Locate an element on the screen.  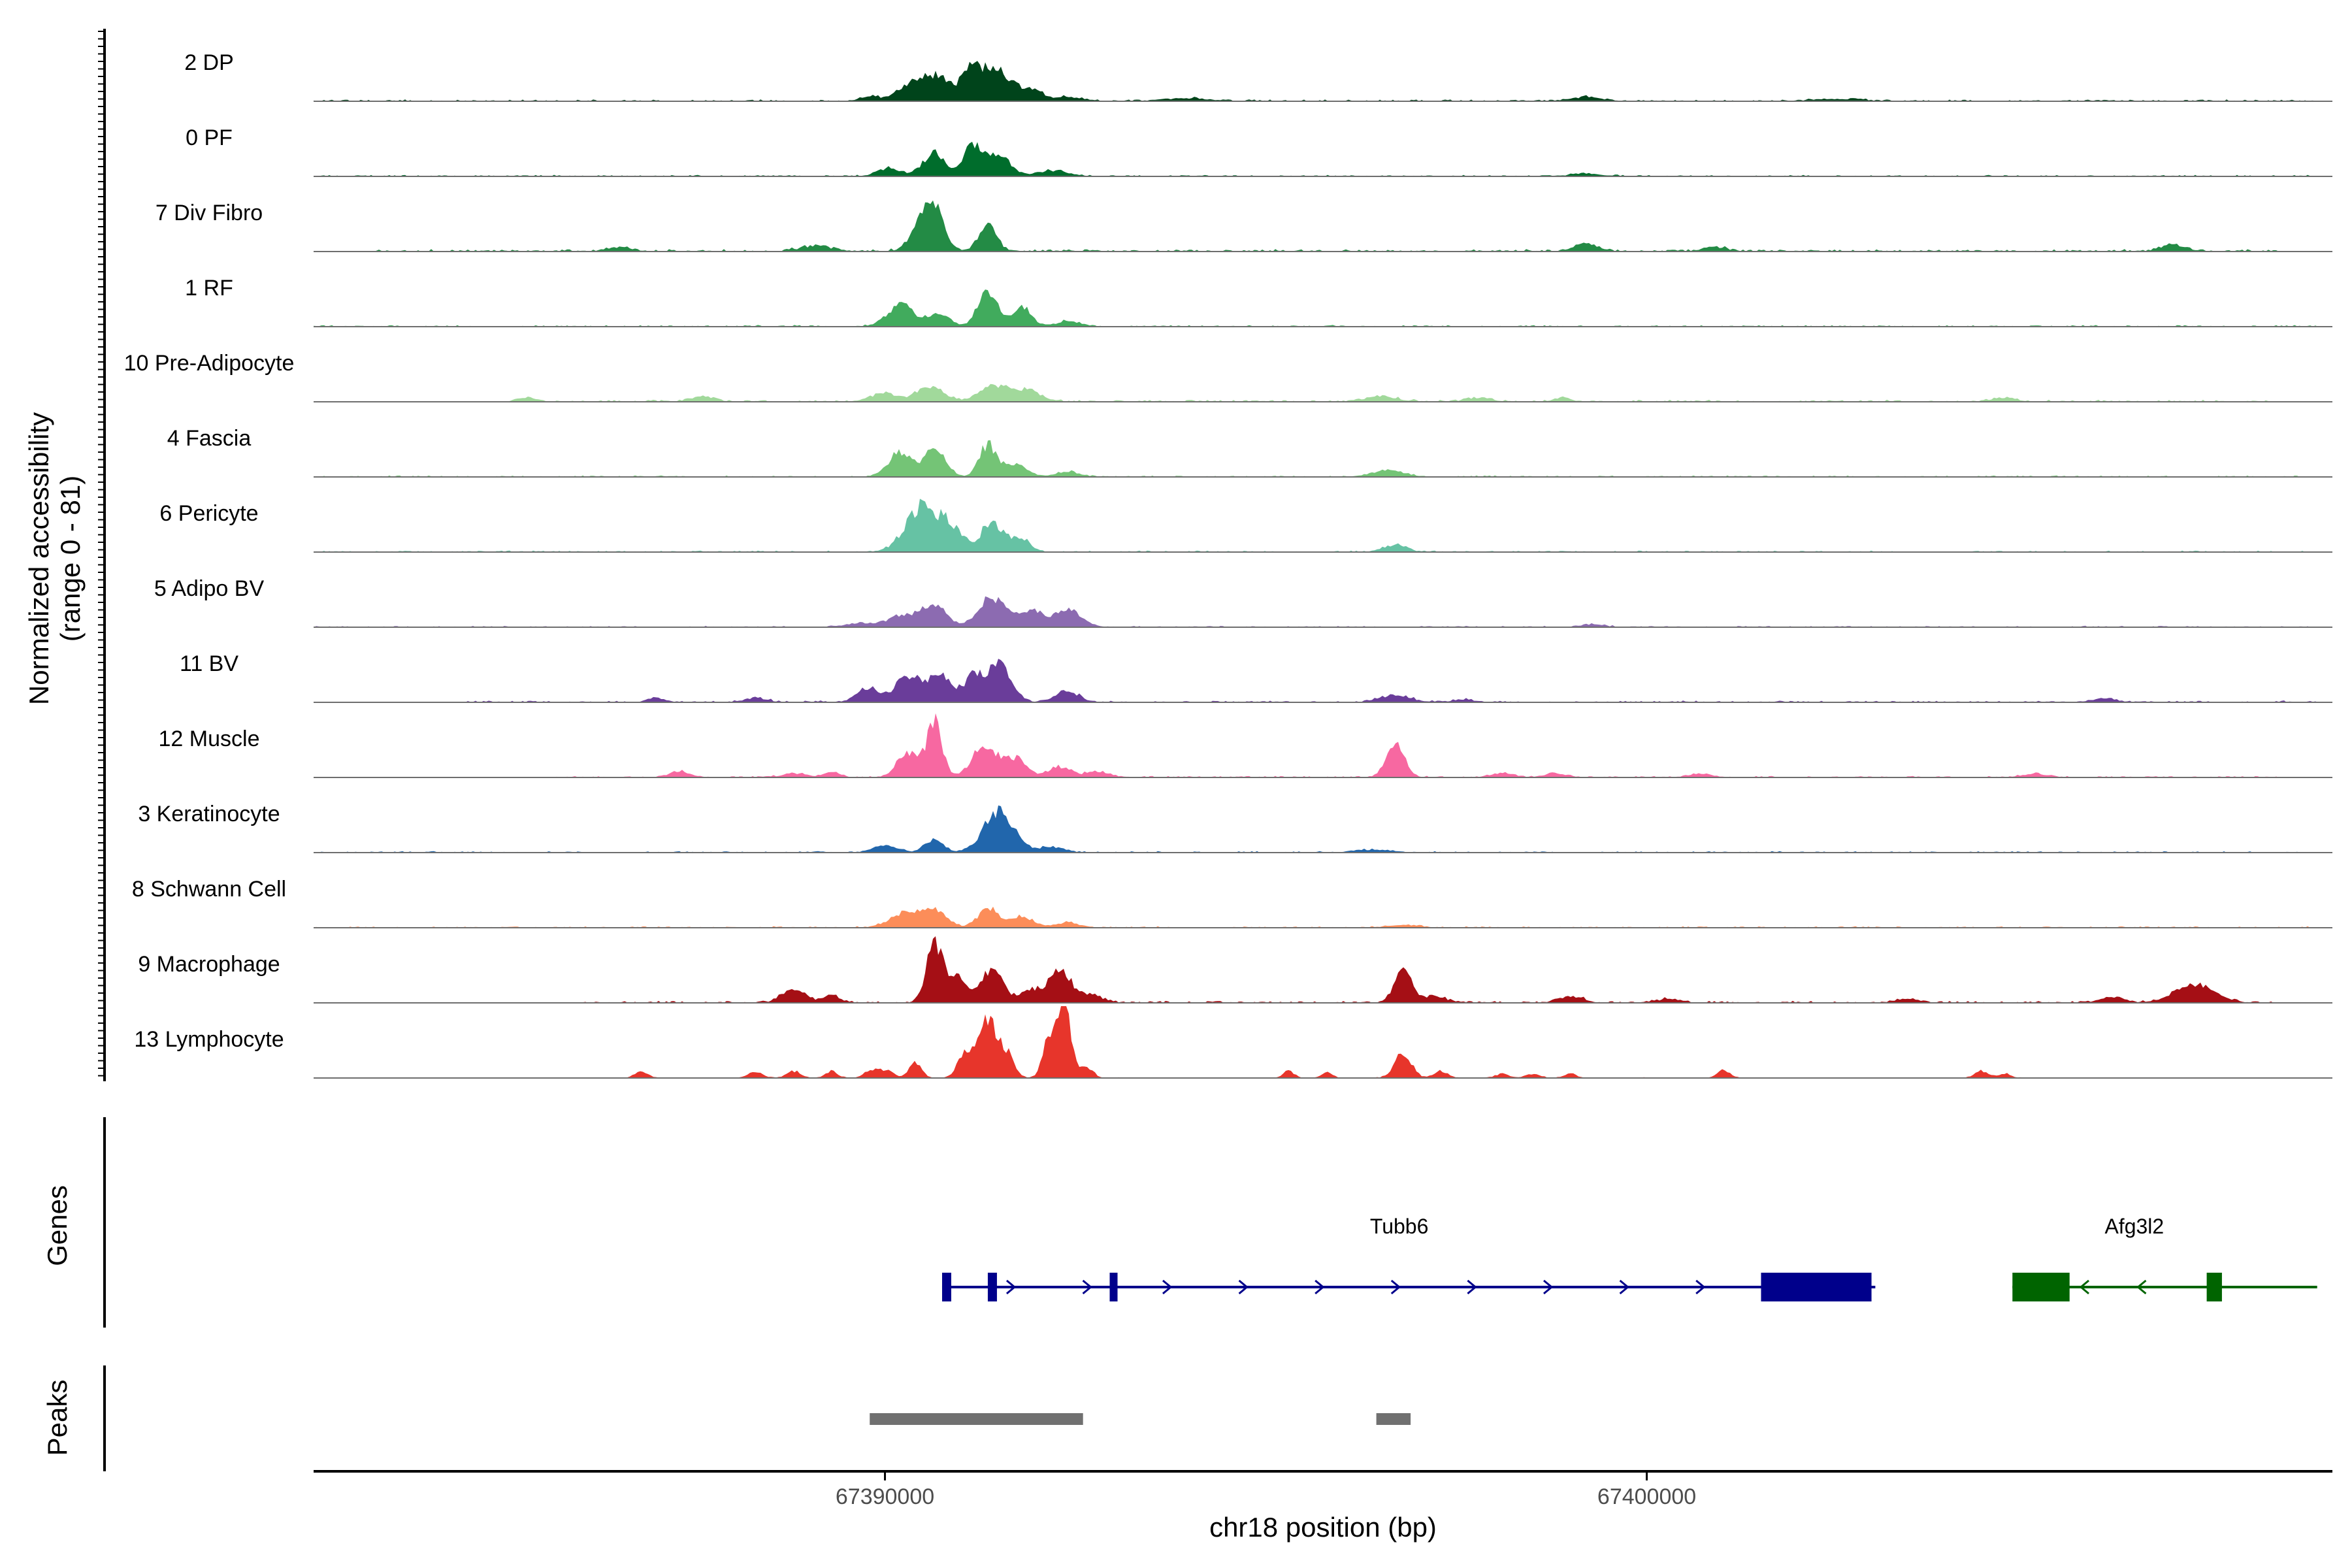
peaks-panel: Peaks is located at coordinates (726, 1418).